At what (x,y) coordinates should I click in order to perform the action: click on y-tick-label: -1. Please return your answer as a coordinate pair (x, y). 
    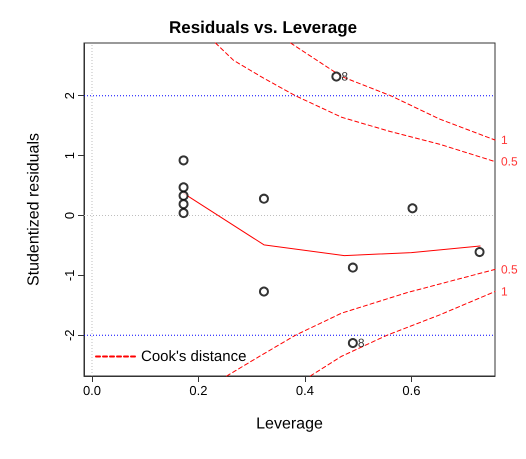
    Looking at the image, I should click on (69, 276).